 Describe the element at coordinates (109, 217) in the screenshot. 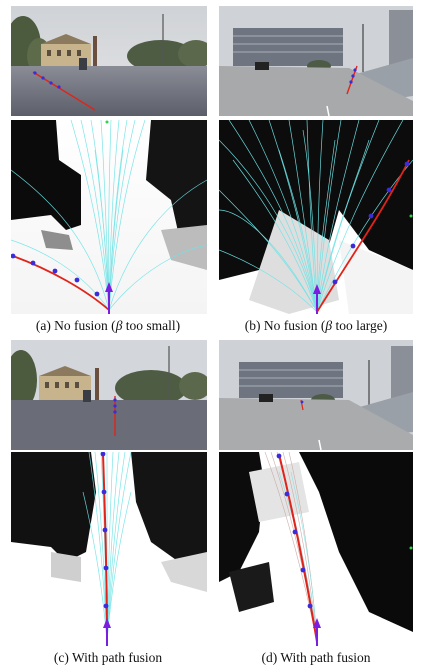

I see `trajectory-map-a` at that location.